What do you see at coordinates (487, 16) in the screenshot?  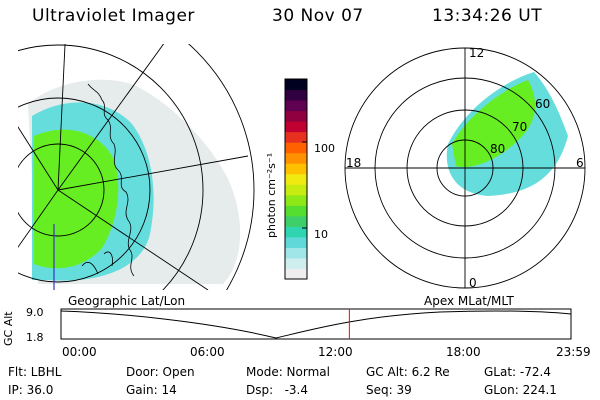 I see `time-label: 13:34:26 UT` at bounding box center [487, 16].